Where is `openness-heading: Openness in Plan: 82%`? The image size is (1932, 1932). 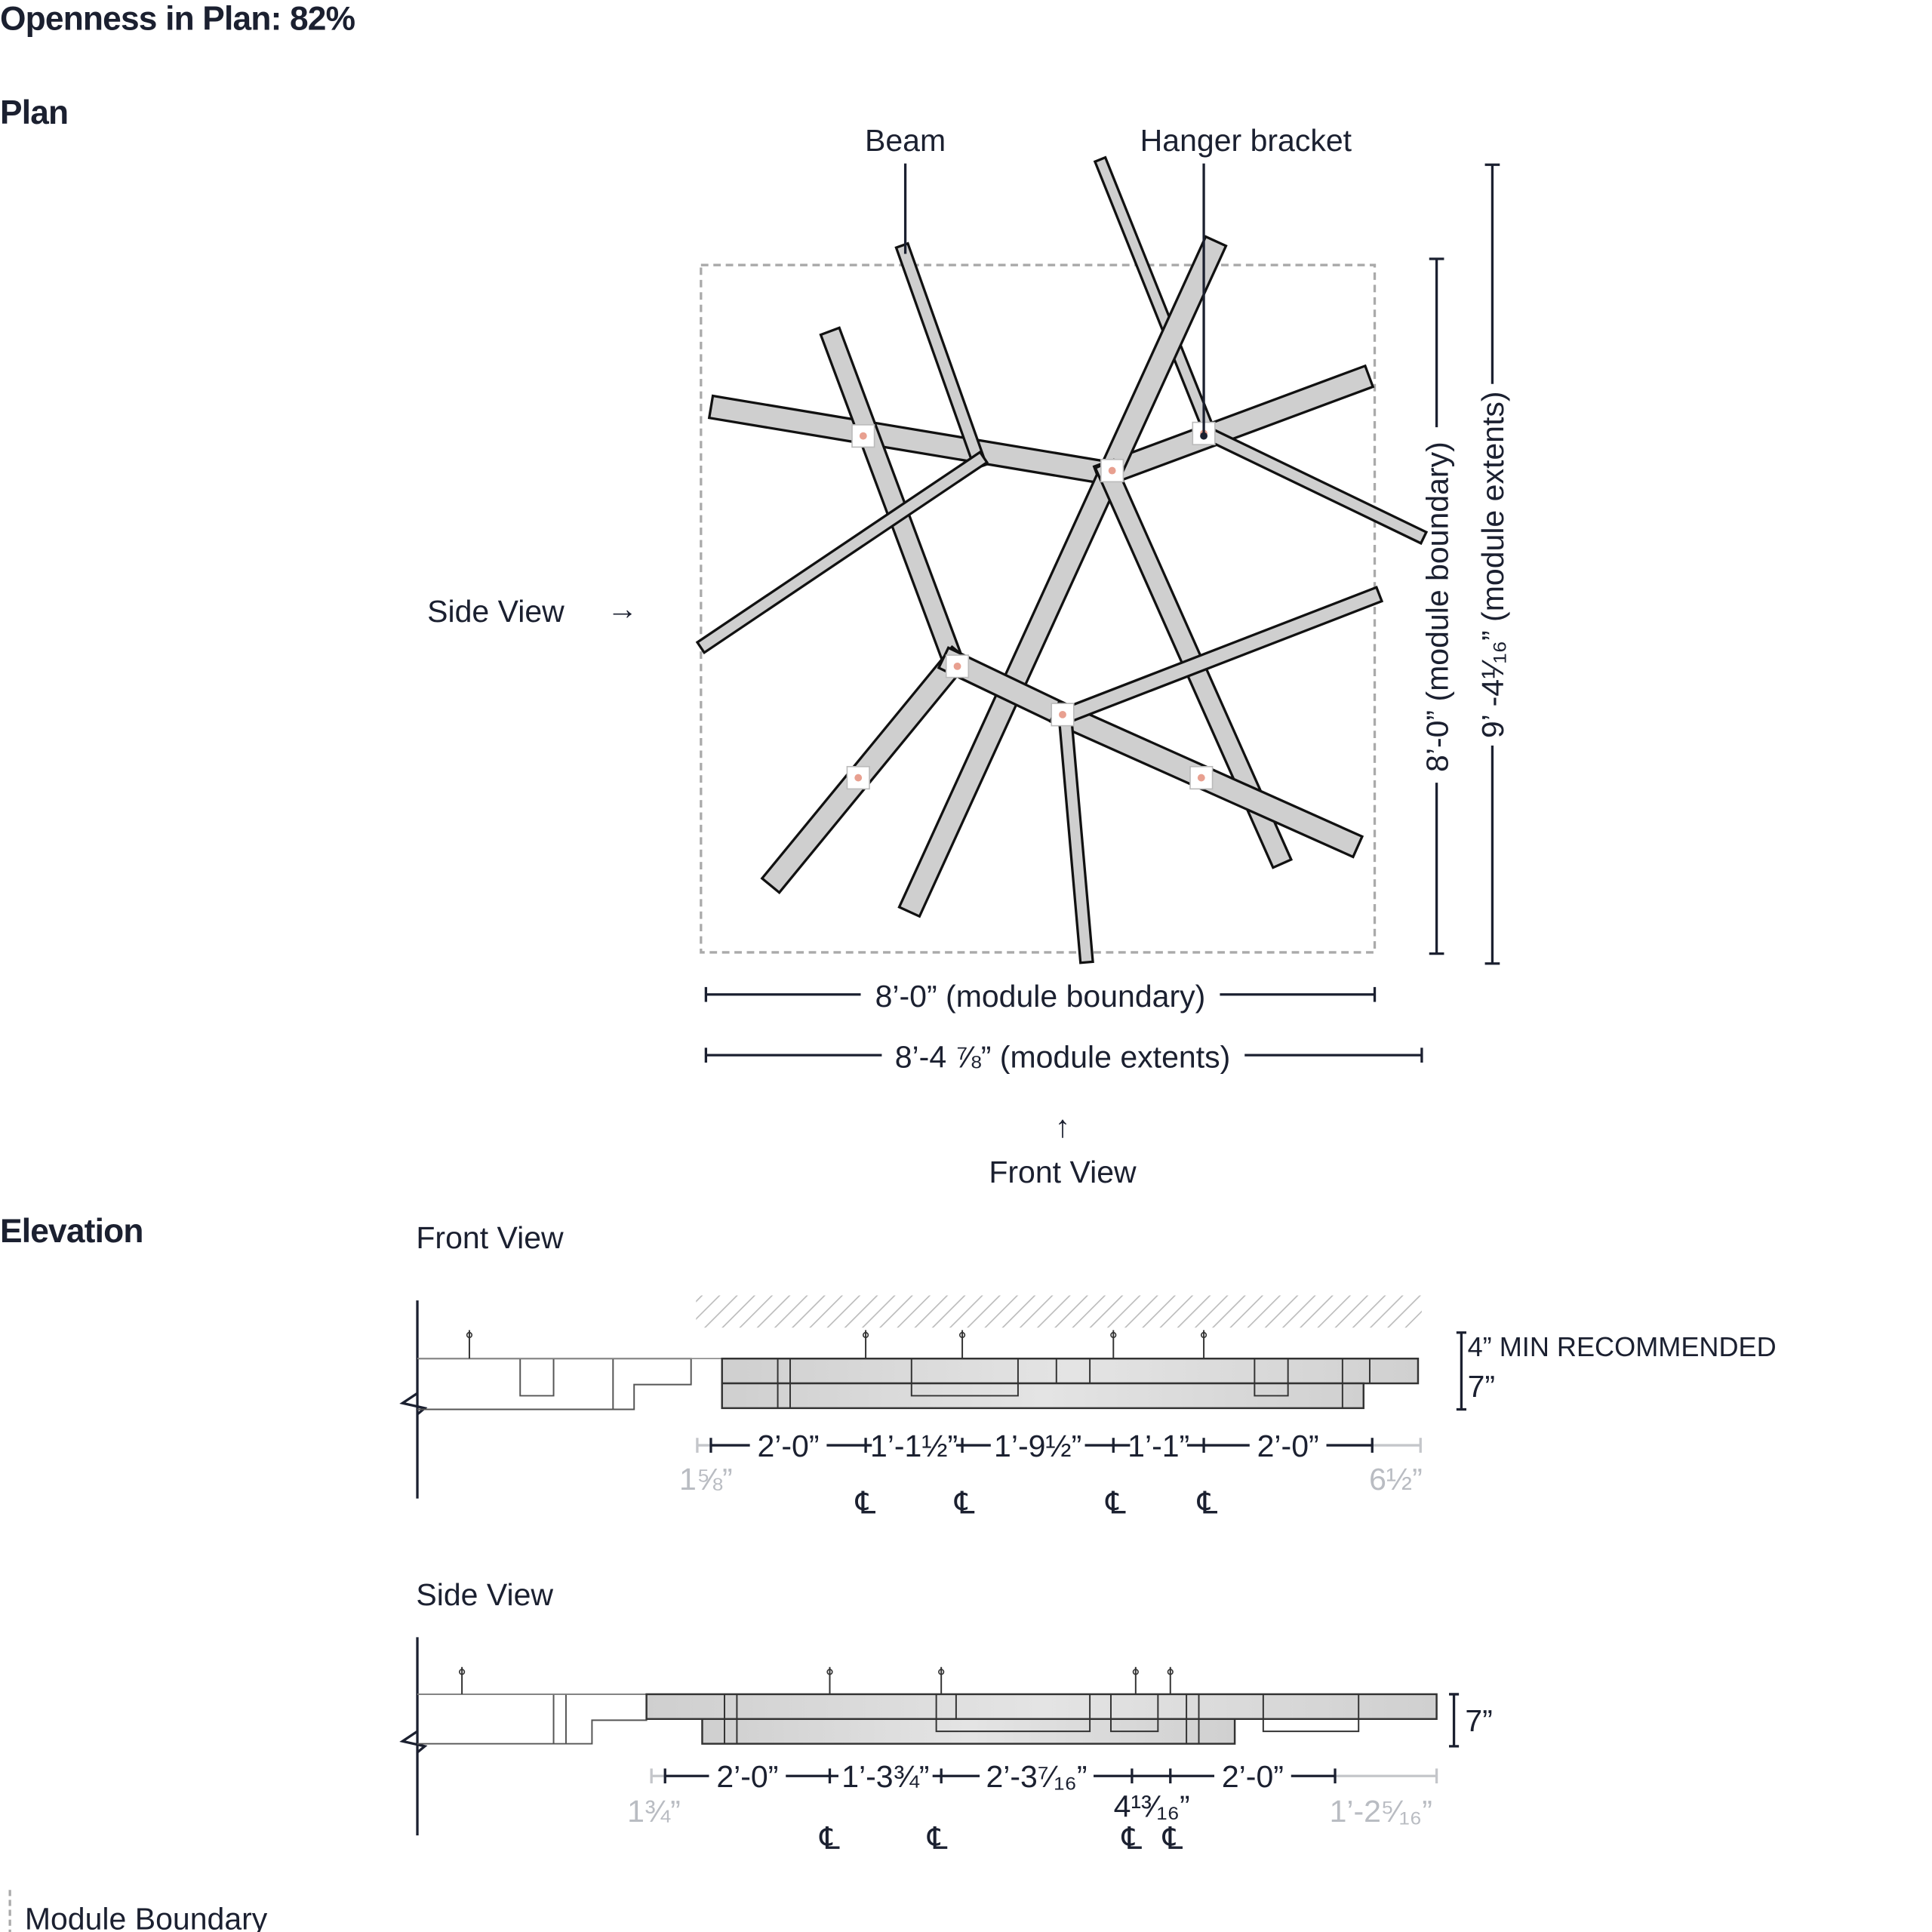
openness-heading: Openness in Plan: 82% is located at coordinates (177, 18).